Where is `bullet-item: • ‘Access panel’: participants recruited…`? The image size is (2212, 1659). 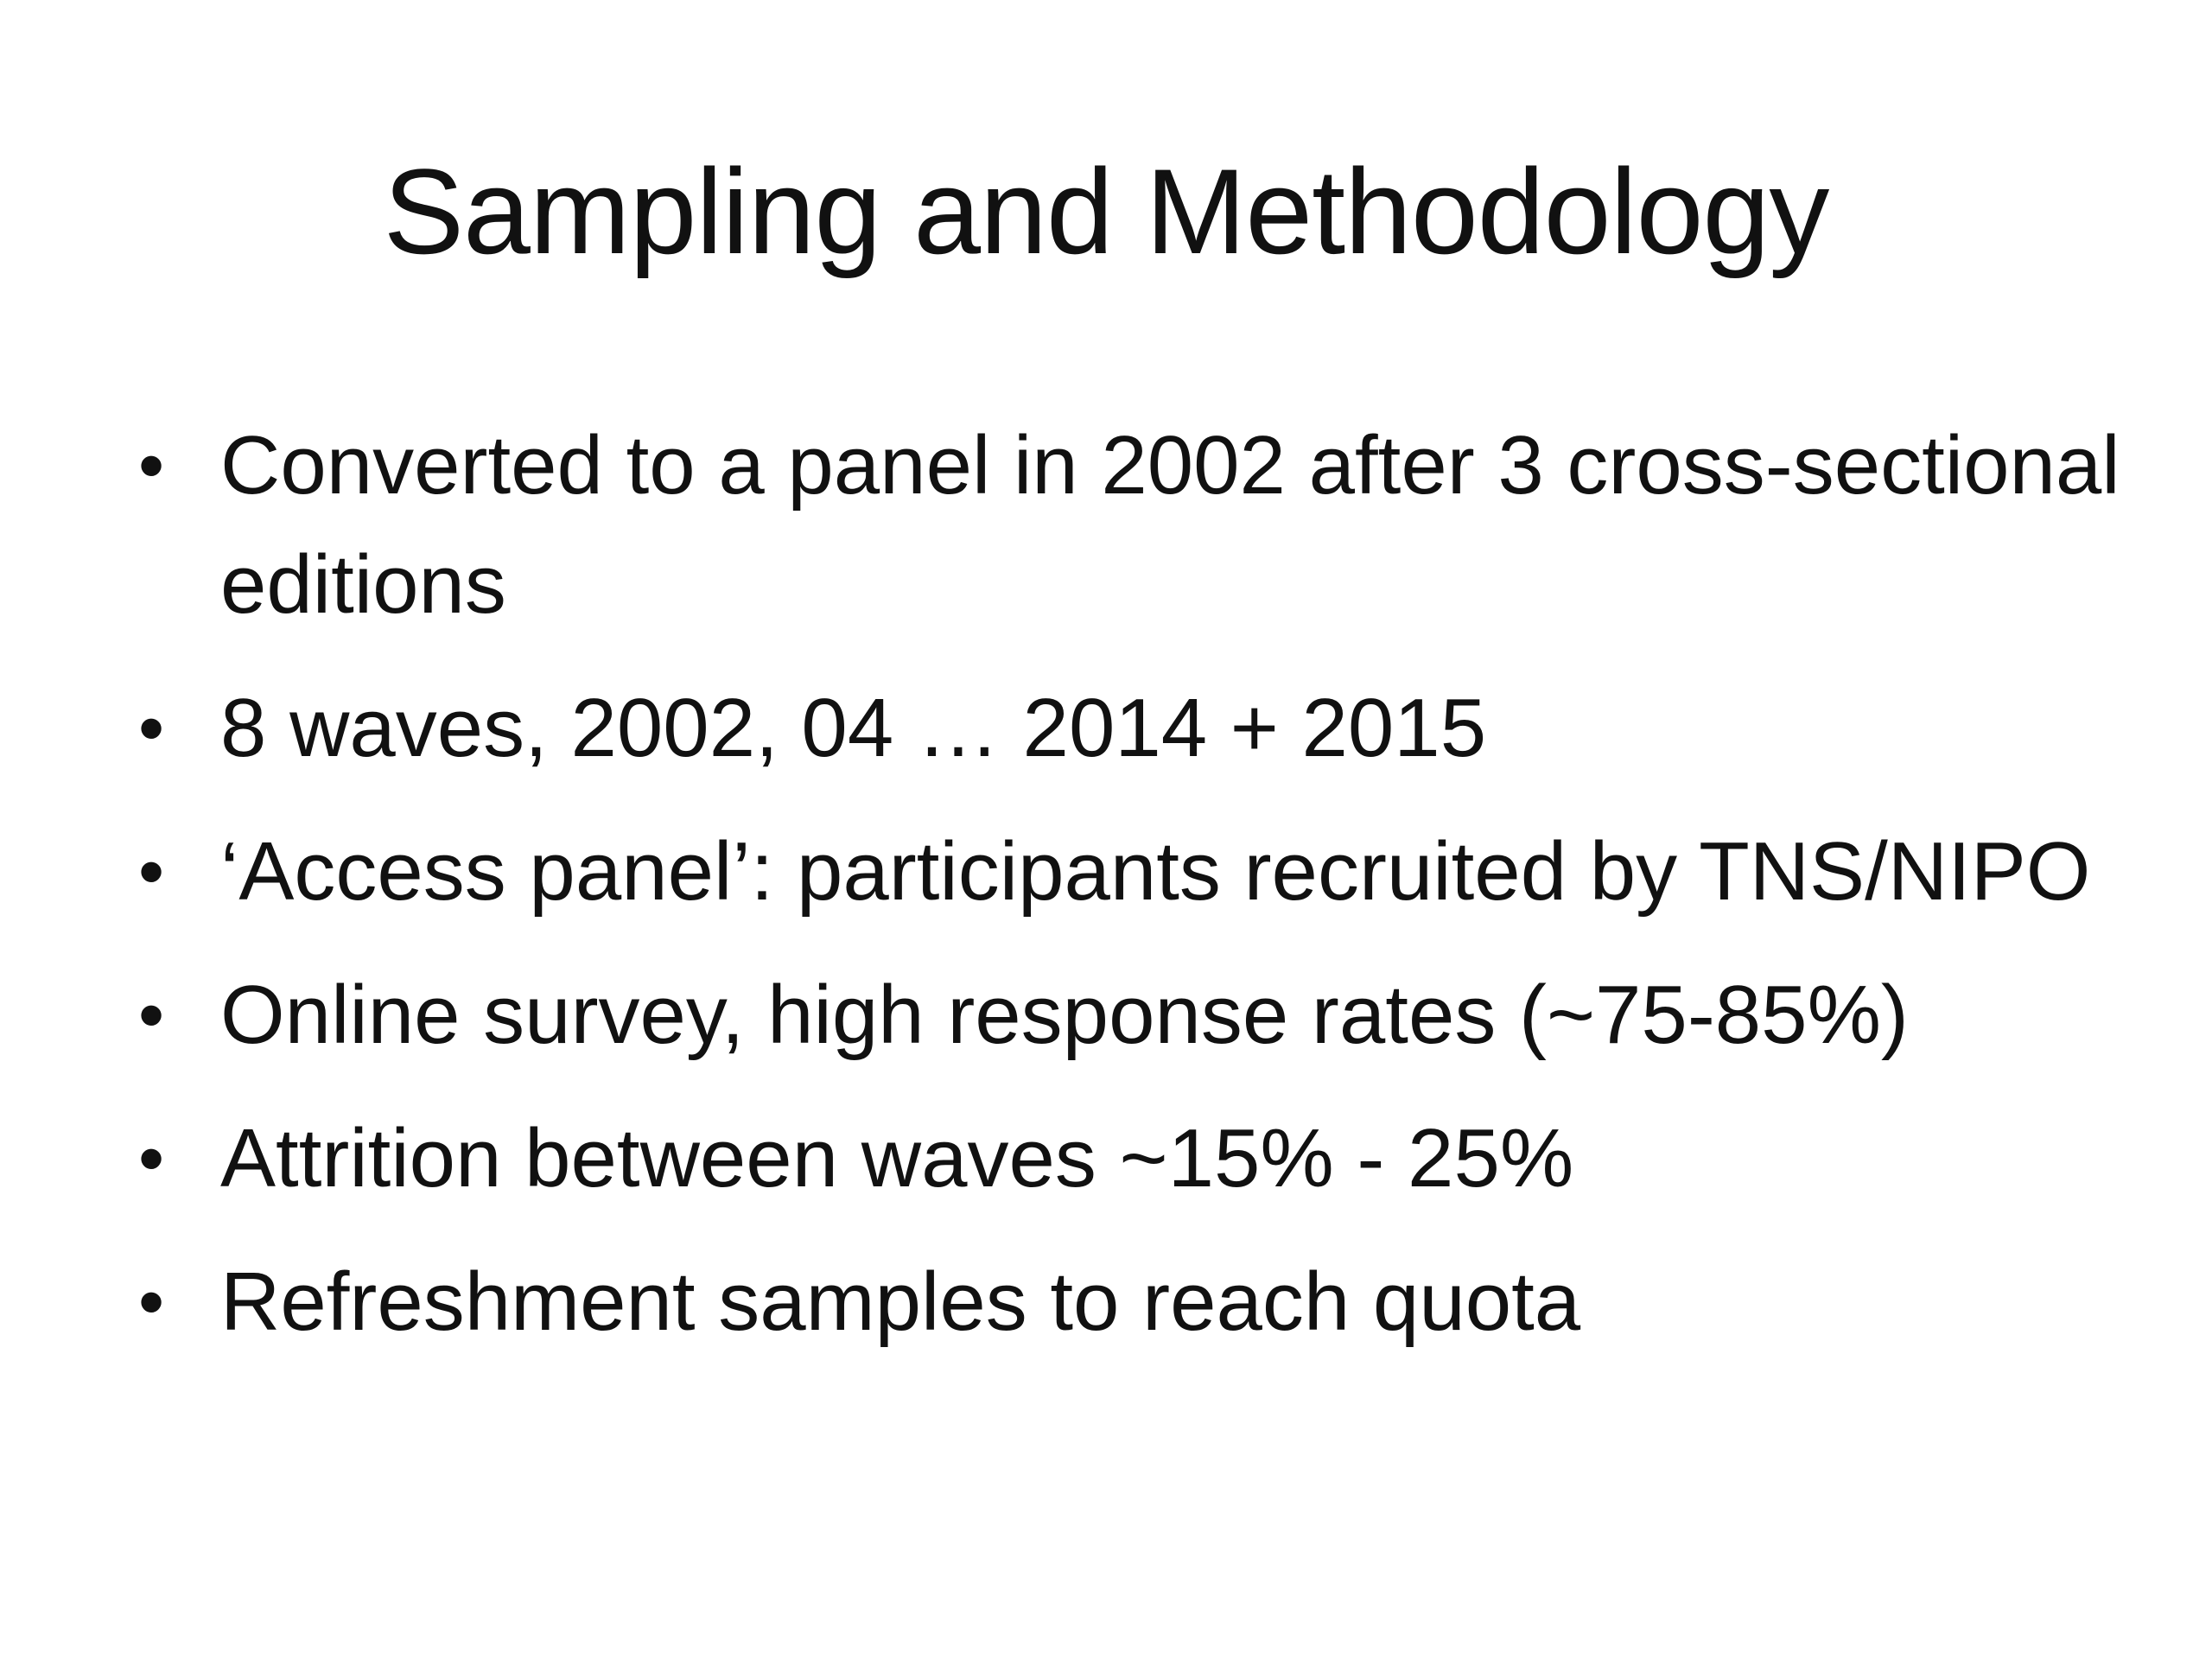
bullet-item: • ‘Access panel’: participants recruited… is located at coordinates (1128, 871).